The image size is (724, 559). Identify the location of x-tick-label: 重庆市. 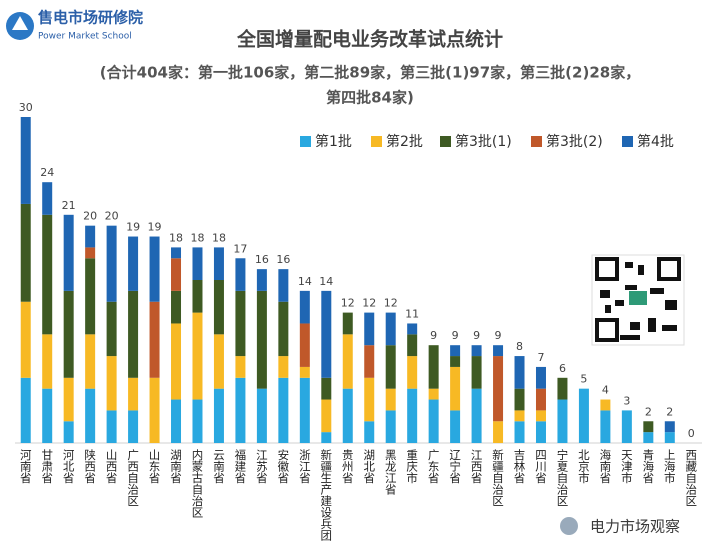
(412, 466).